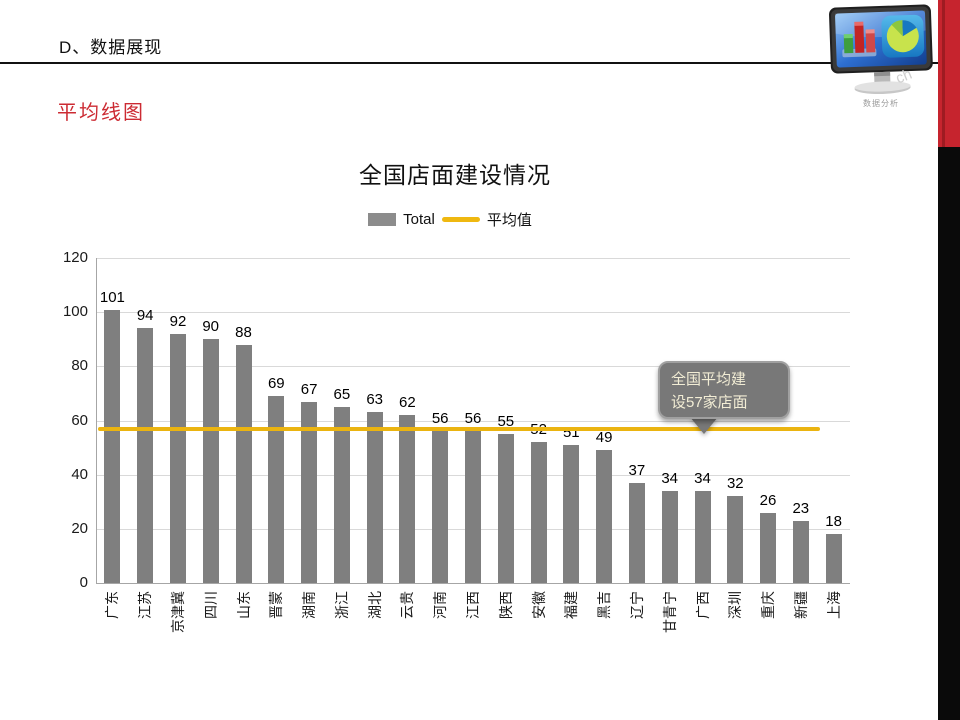 This screenshot has height=720, width=960. Describe the element at coordinates (571, 605) in the screenshot. I see `x-axis-label: 福建` at that location.